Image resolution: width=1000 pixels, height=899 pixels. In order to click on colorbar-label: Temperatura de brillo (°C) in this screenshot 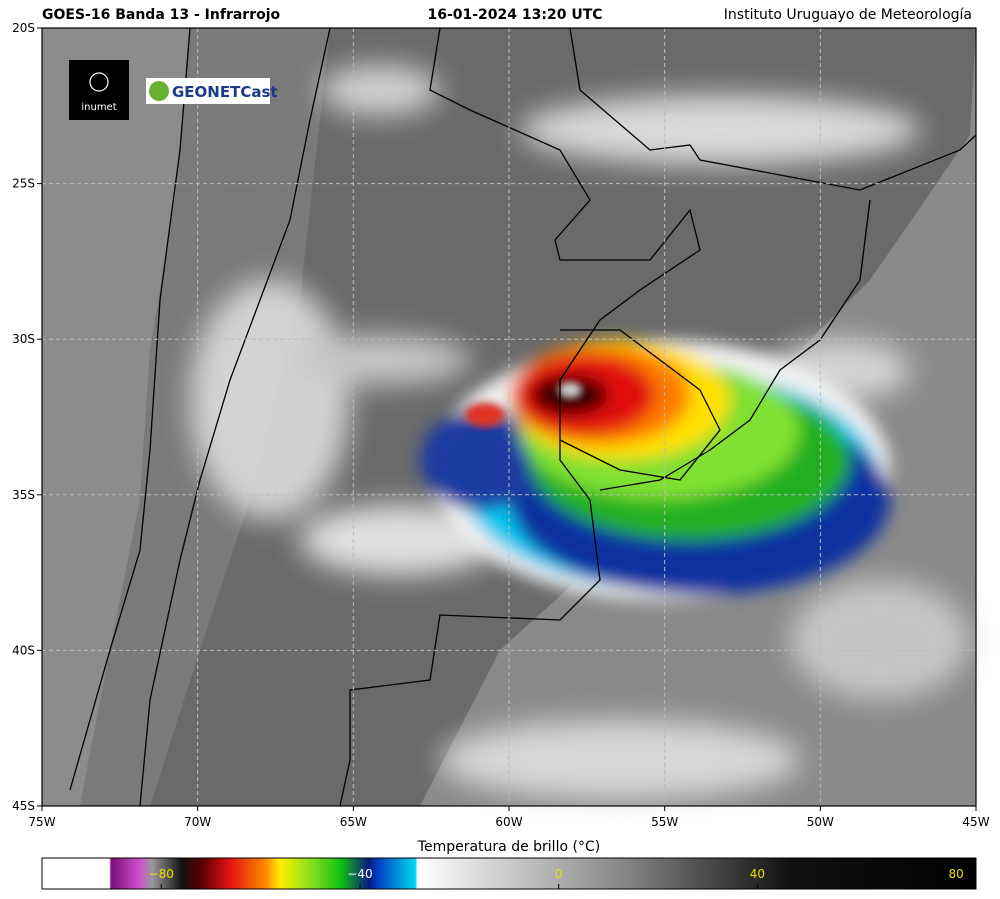, I will do `click(508, 847)`.